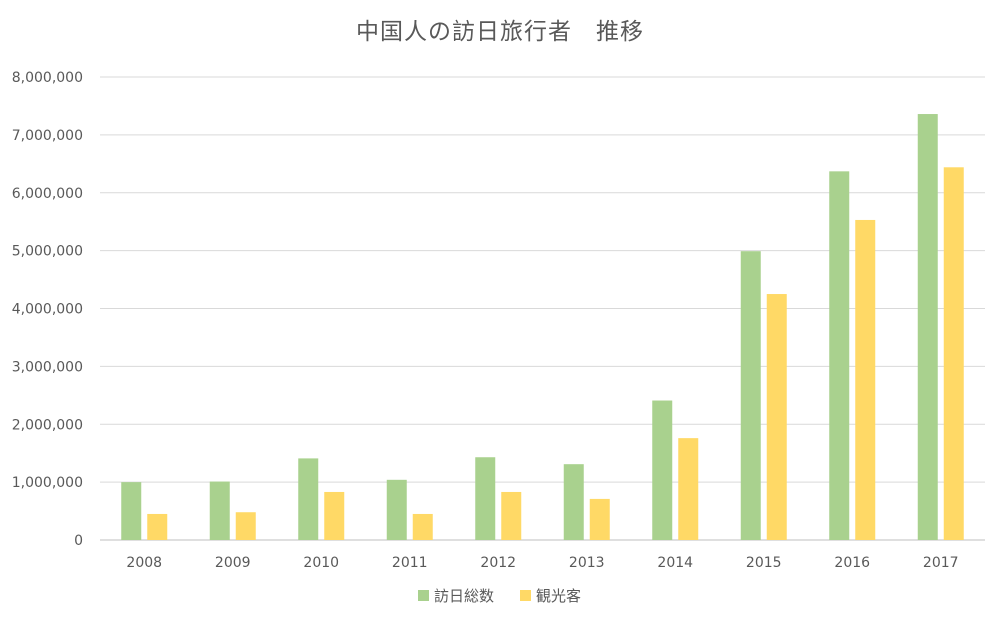  Describe the element at coordinates (47, 425) in the screenshot. I see `y-tick-label: 2,000,000` at that location.